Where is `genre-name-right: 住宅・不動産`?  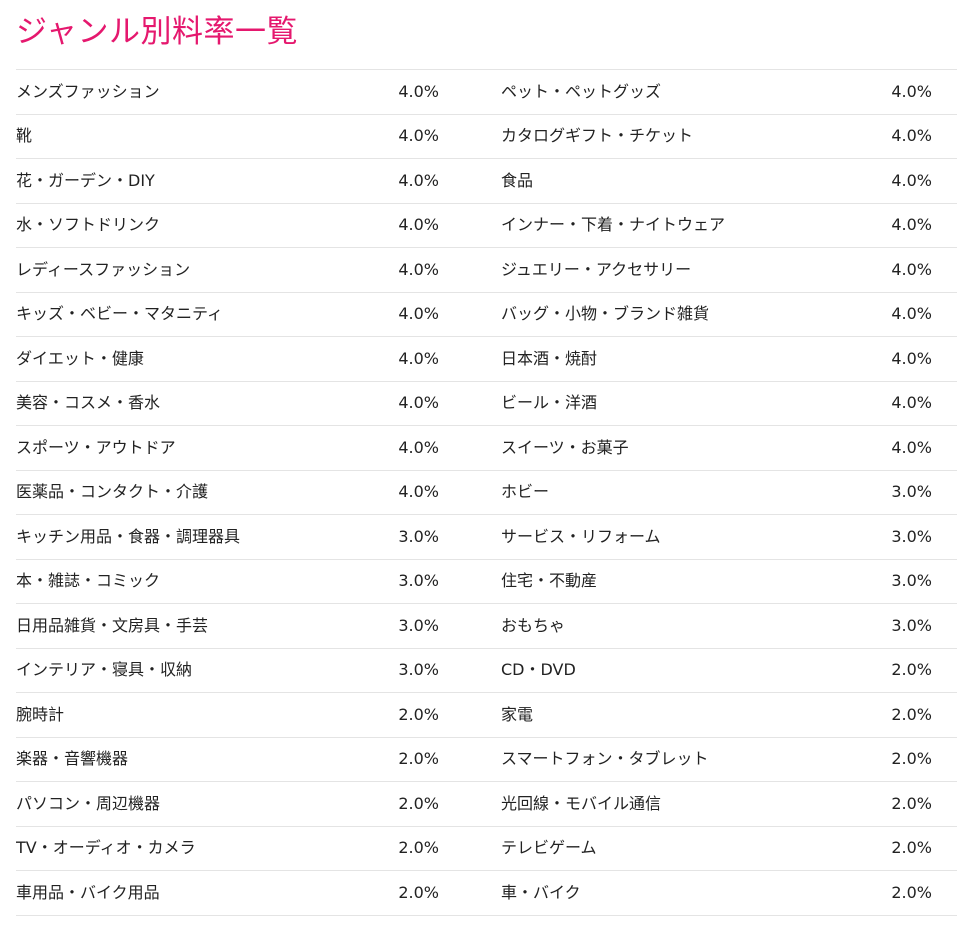 genre-name-right: 住宅・不動産 is located at coordinates (666, 581).